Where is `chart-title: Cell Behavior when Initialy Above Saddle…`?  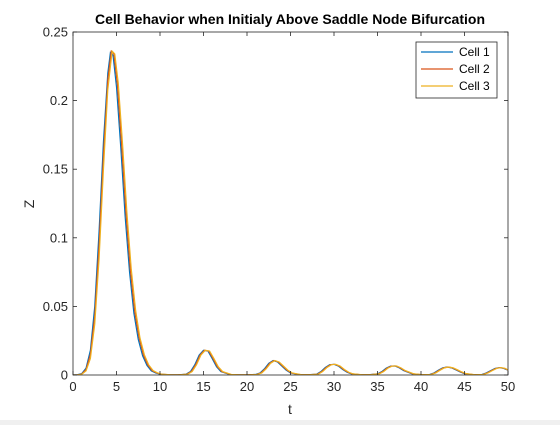 chart-title: Cell Behavior when Initialy Above Saddle… is located at coordinates (290, 19).